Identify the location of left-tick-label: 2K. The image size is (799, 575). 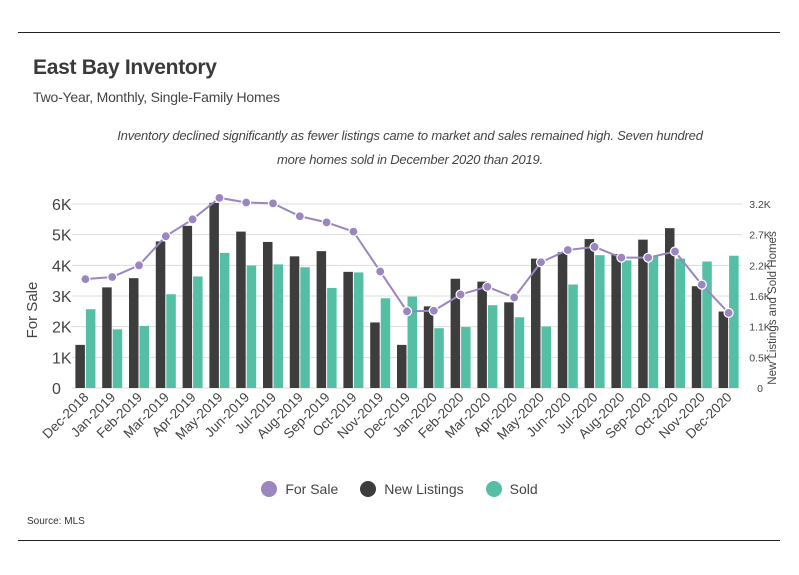
(62, 328).